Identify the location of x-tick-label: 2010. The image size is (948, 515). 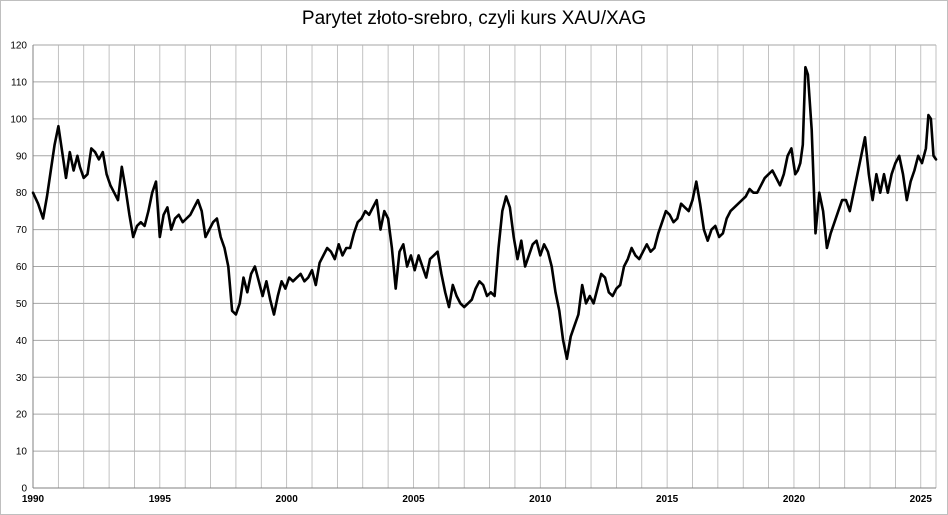
(540, 499).